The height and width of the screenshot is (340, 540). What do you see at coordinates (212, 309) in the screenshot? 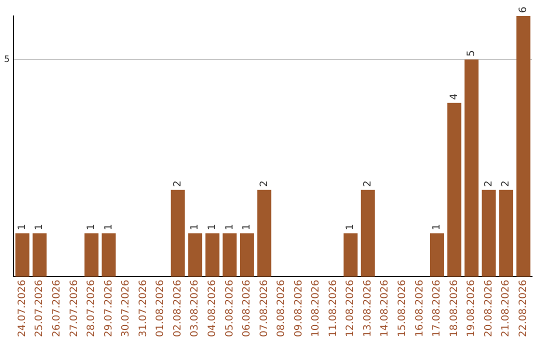
I see `x-tick-label: 04.08.2026` at bounding box center [212, 309].